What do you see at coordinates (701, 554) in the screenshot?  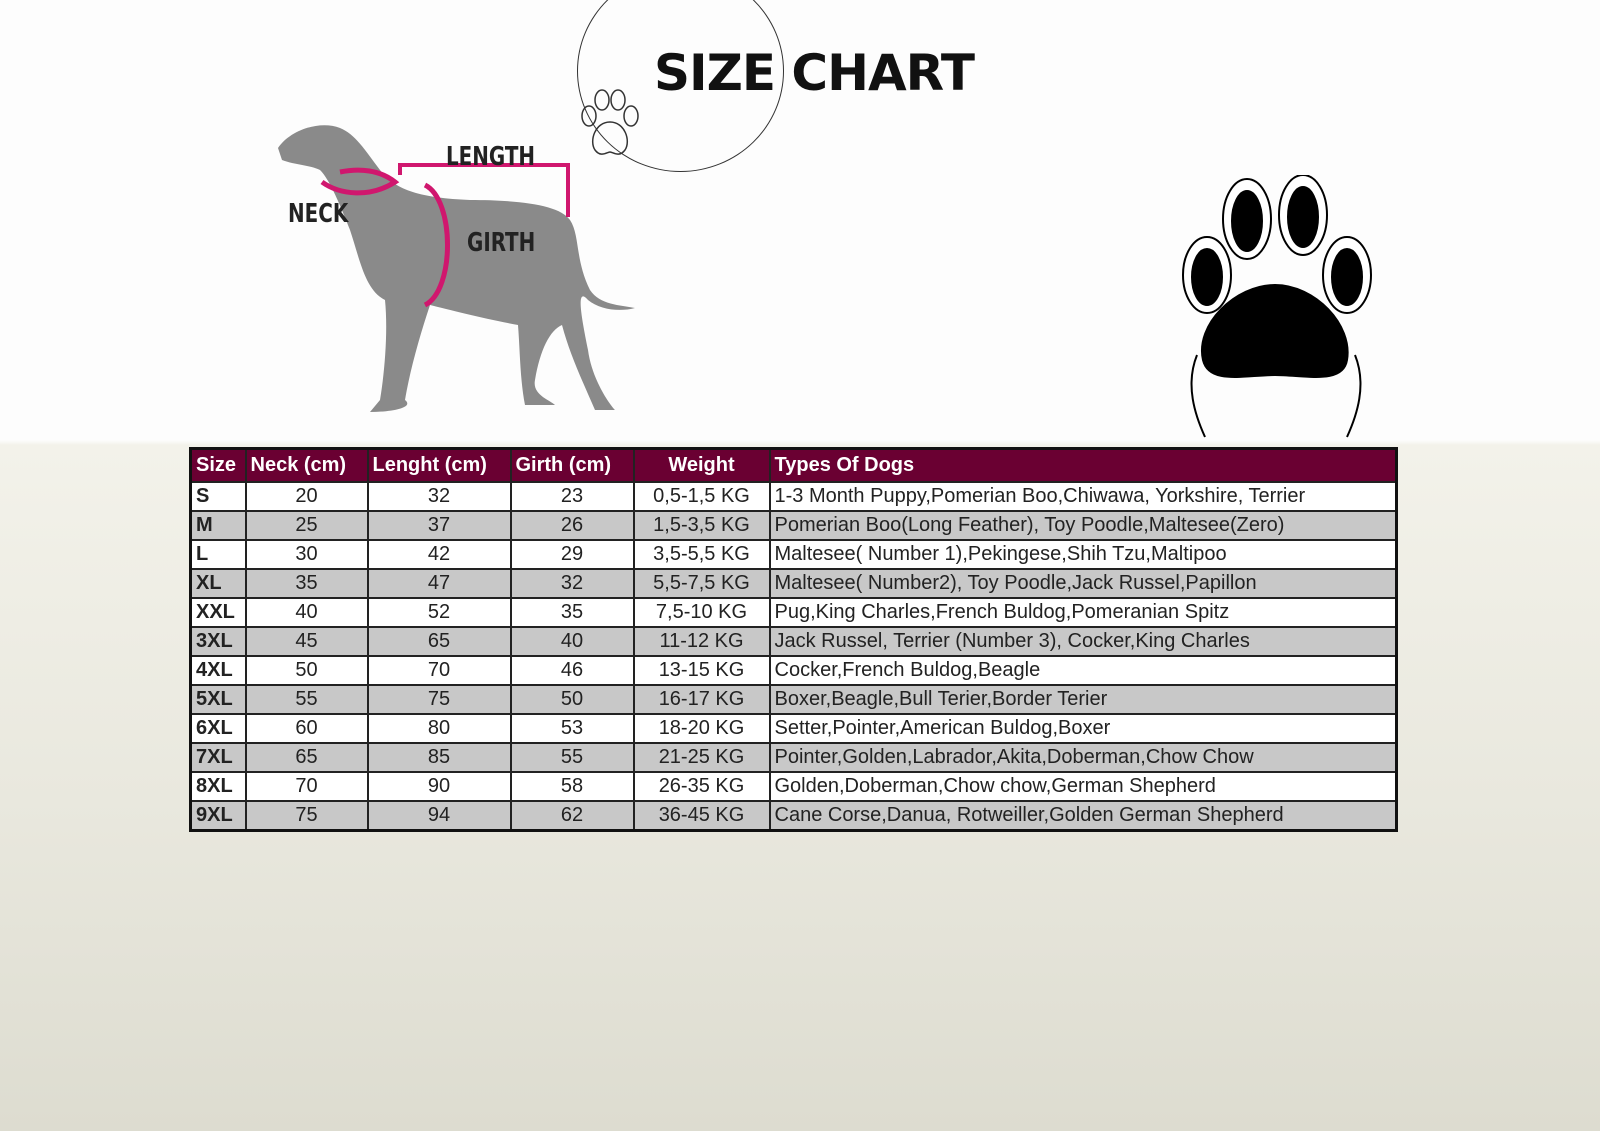 I see `cell-weight: 3,5-5,5 KG` at bounding box center [701, 554].